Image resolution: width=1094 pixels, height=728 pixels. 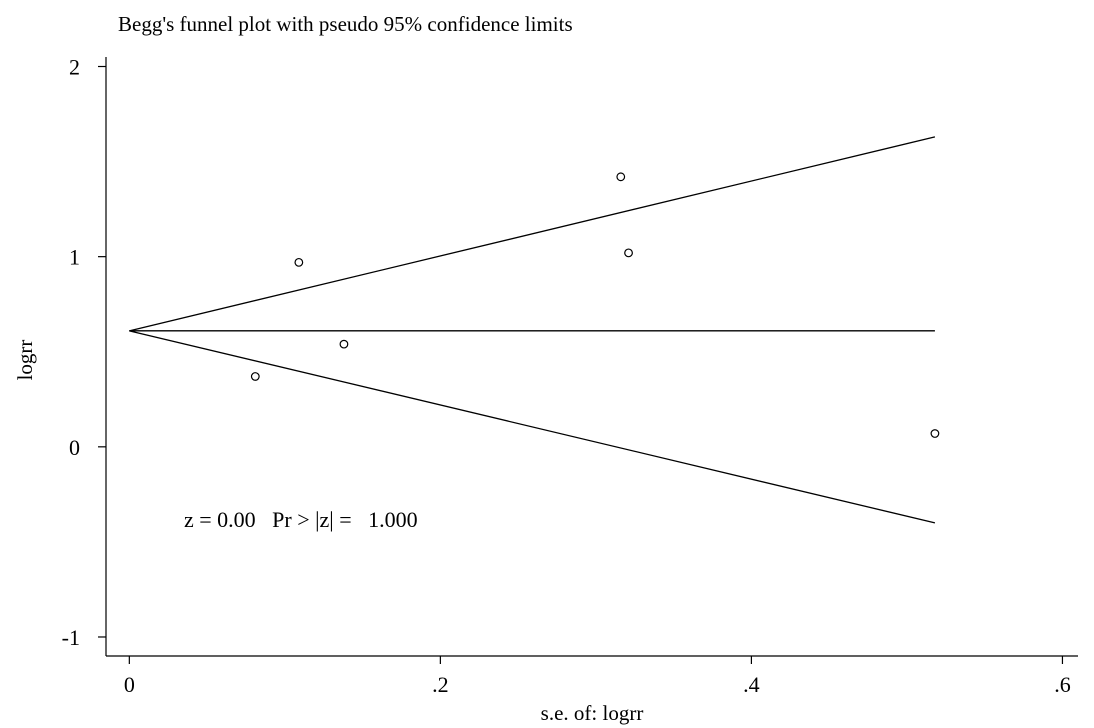 I want to click on x-axis-label: s.e. of: logrr, so click(x=592, y=713).